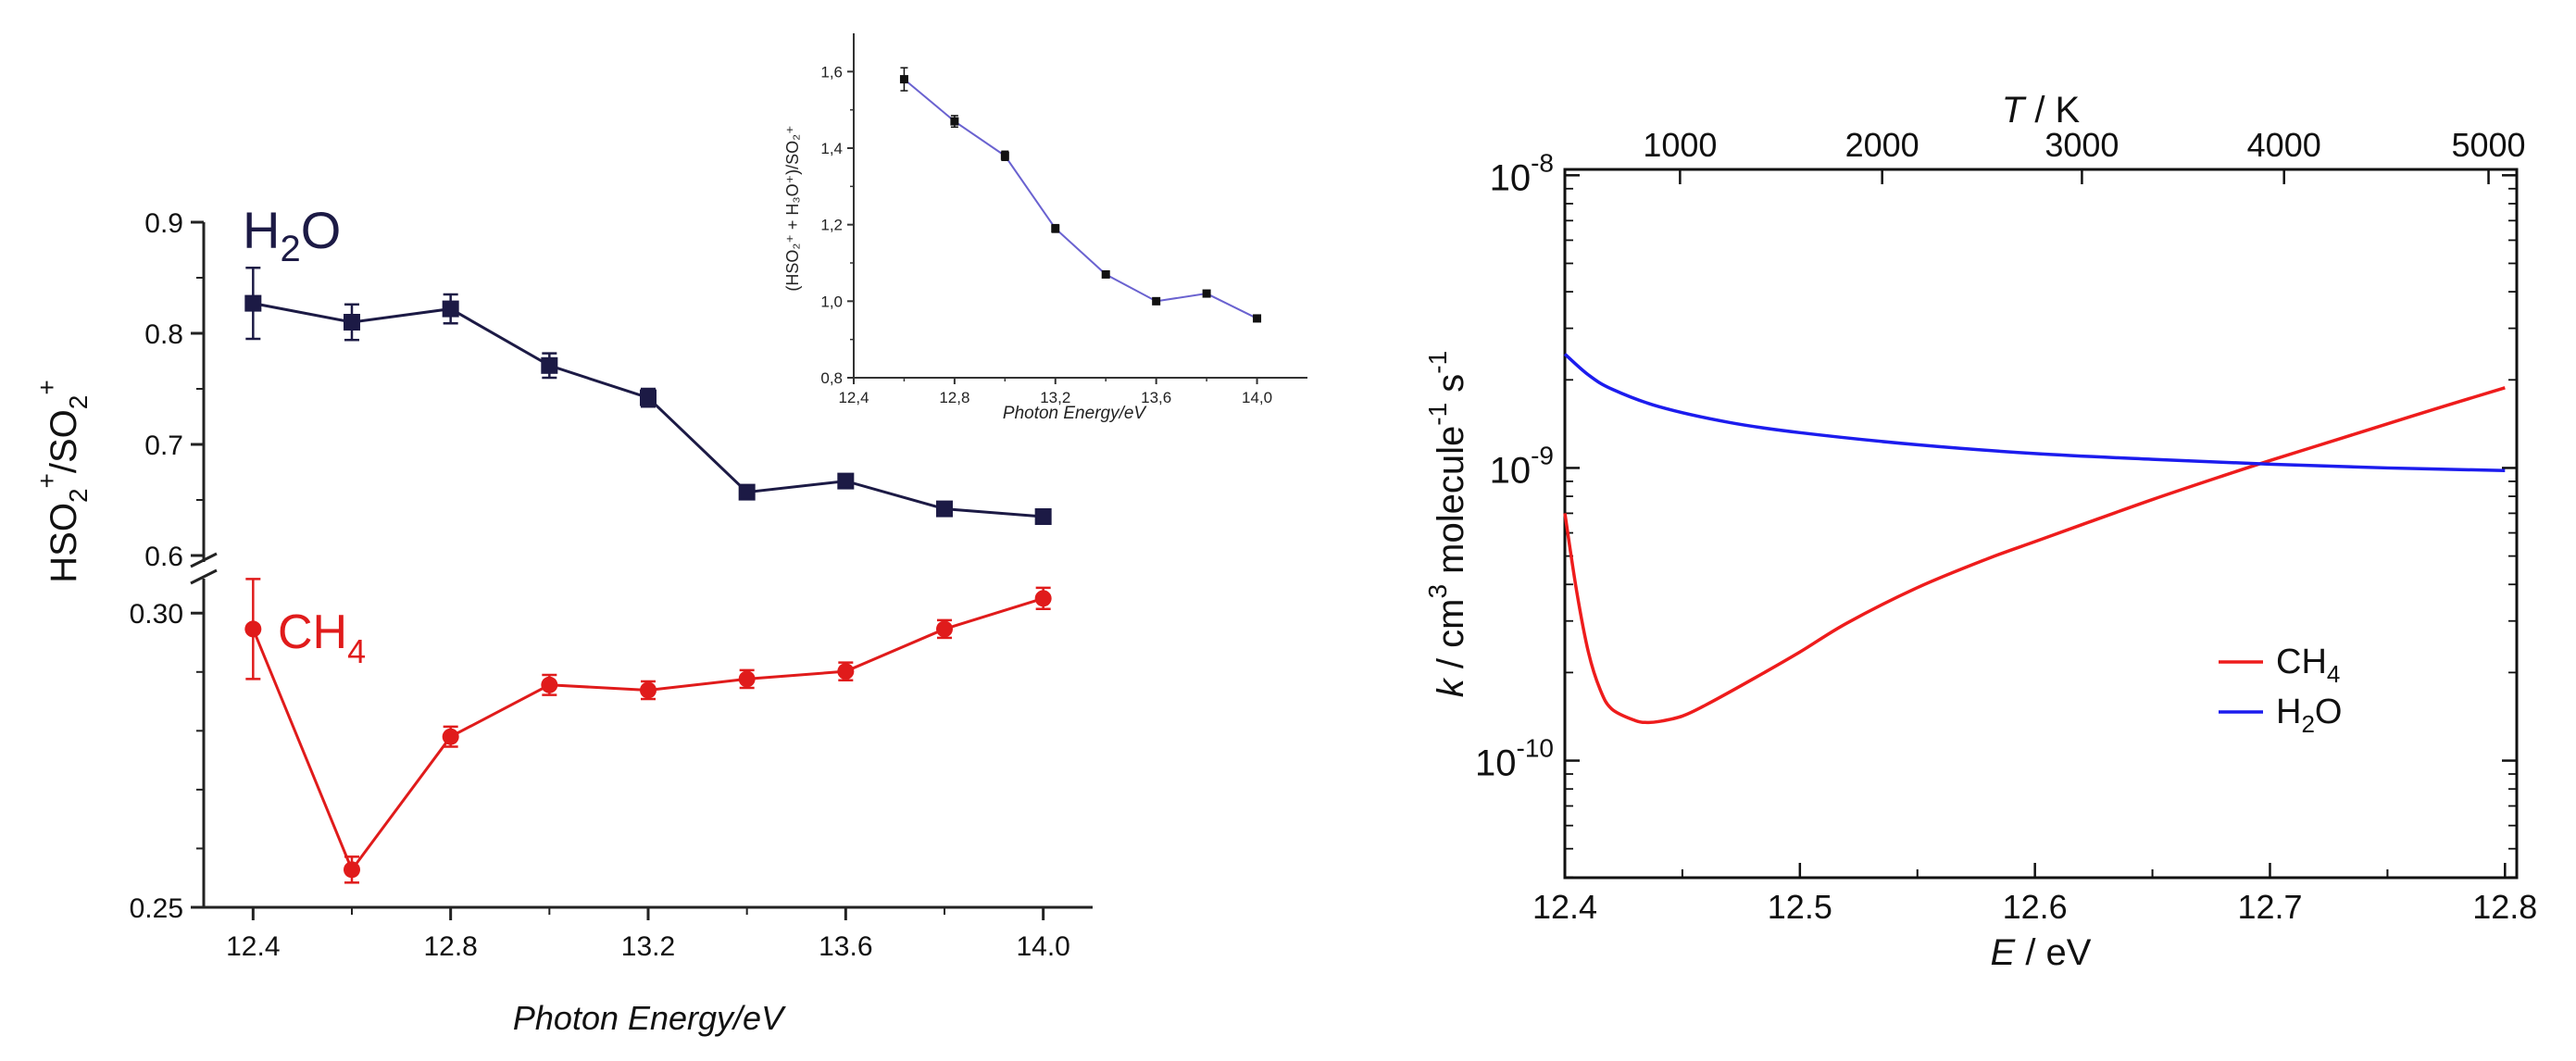 This screenshot has width=2576, height=1061. What do you see at coordinates (321, 230) in the screenshot?
I see `text-part: O` at bounding box center [321, 230].